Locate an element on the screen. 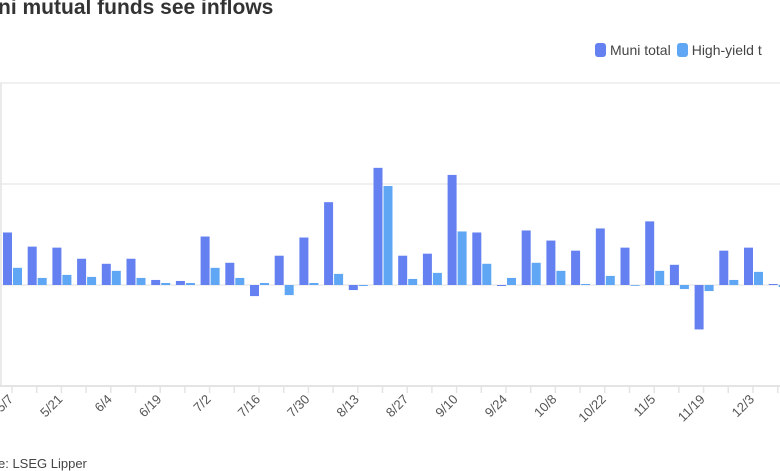 The image size is (780, 471). legend-label-muni: Muni total is located at coordinates (640, 50).